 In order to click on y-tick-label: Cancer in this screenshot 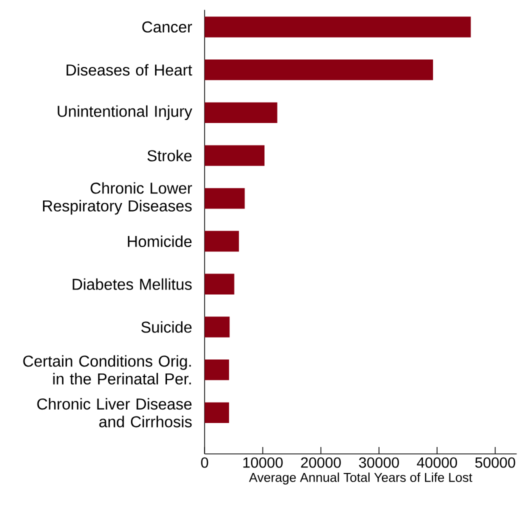, I will do `click(167, 27)`.